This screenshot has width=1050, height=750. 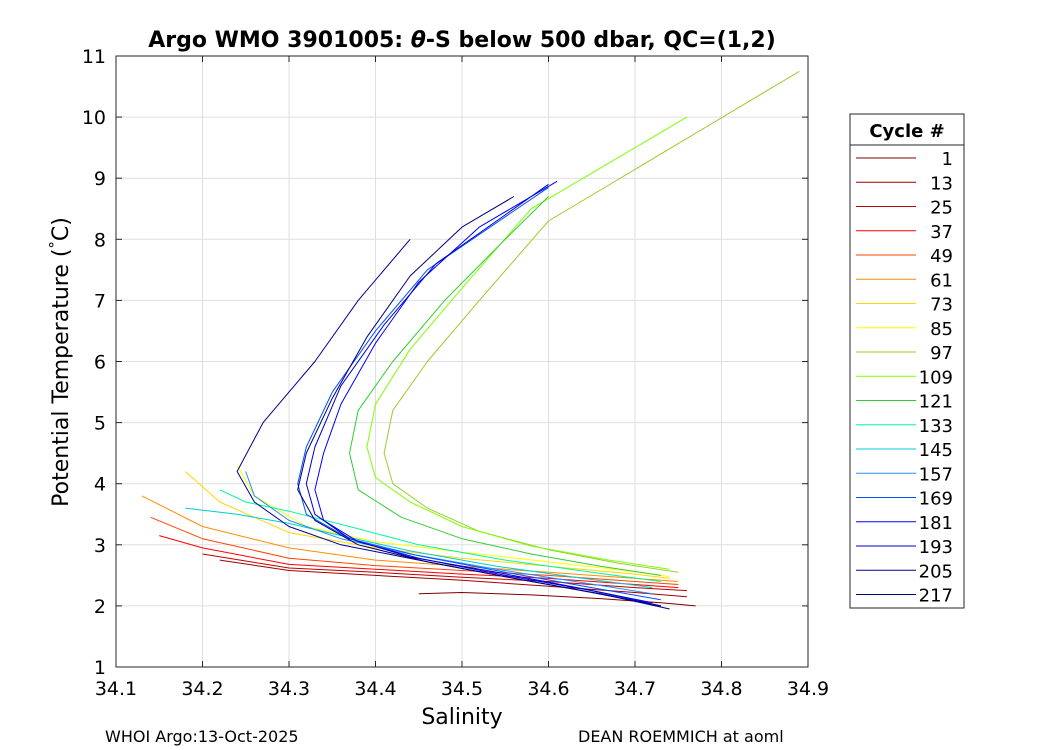 What do you see at coordinates (941, 353) in the screenshot?
I see `legend-label: 97` at bounding box center [941, 353].